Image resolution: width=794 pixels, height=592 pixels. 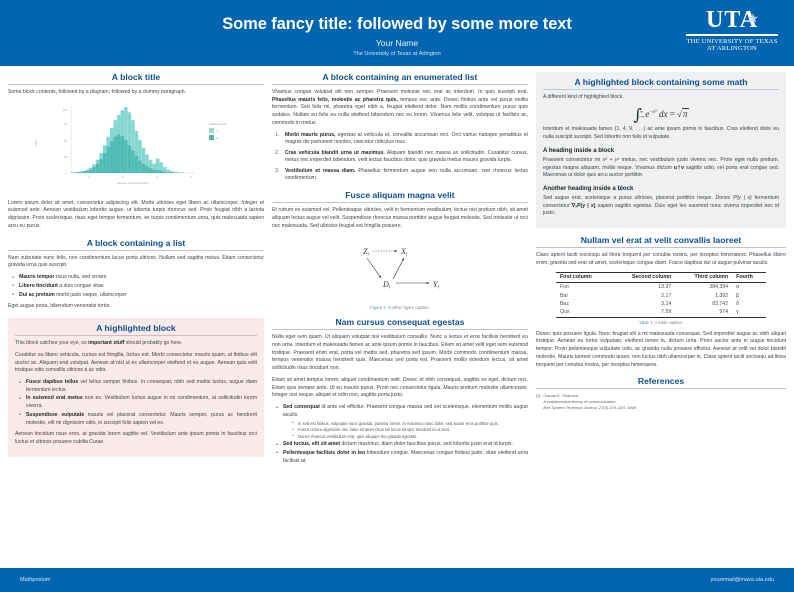 What do you see at coordinates (572, 159) in the screenshot?
I see `text-part: Praesent consectetur mi` at bounding box center [572, 159].